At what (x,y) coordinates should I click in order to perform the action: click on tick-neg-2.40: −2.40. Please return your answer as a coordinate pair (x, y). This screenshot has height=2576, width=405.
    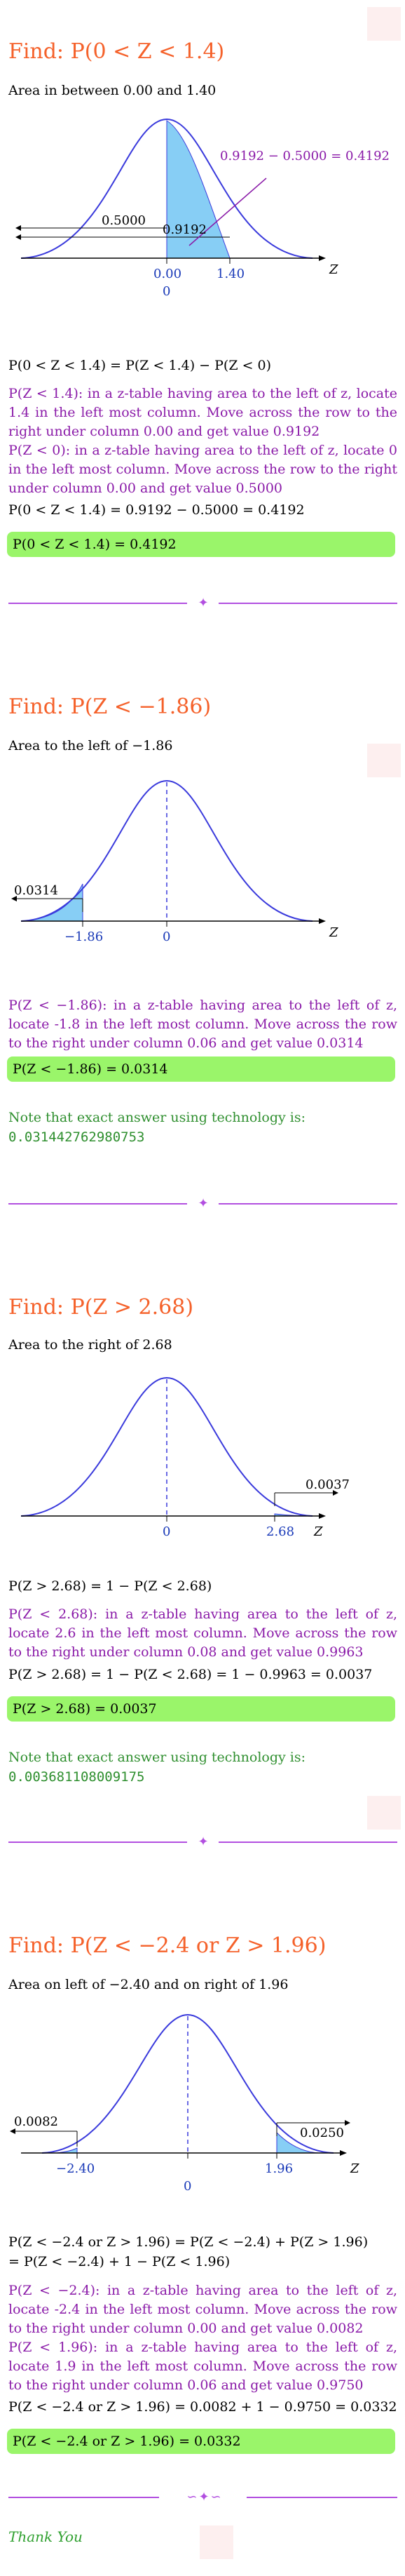
    Looking at the image, I should click on (75, 2168).